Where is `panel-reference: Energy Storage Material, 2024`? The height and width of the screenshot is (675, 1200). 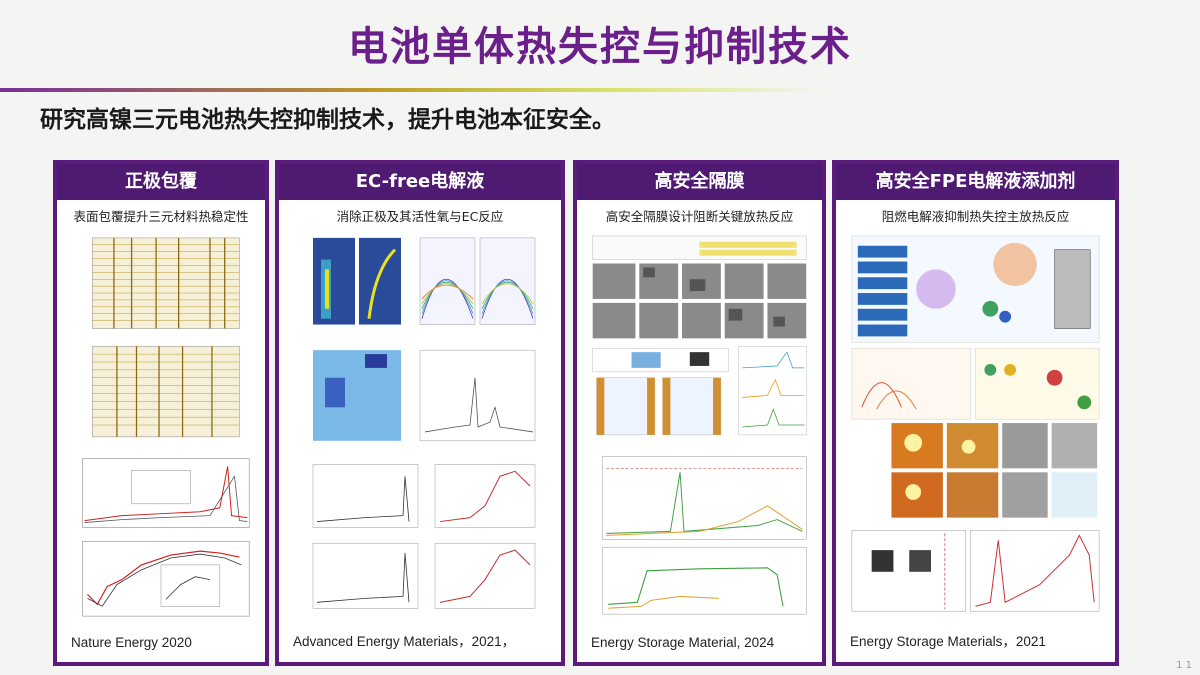
panel-reference: Energy Storage Material, 2024 is located at coordinates (683, 642).